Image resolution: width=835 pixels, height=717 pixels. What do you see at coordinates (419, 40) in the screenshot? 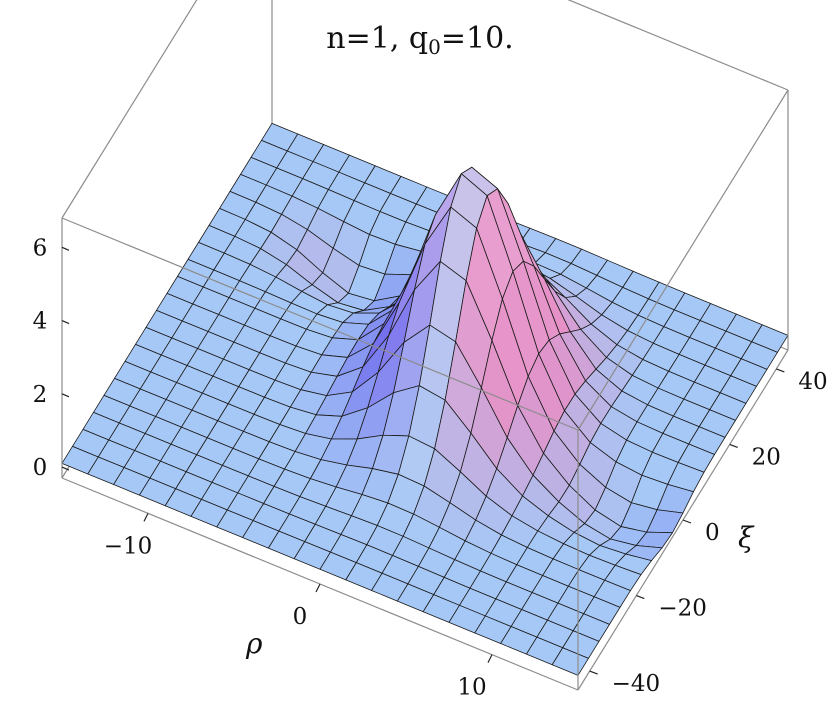
I see `chart-title: n=1, q0=10.` at bounding box center [419, 40].